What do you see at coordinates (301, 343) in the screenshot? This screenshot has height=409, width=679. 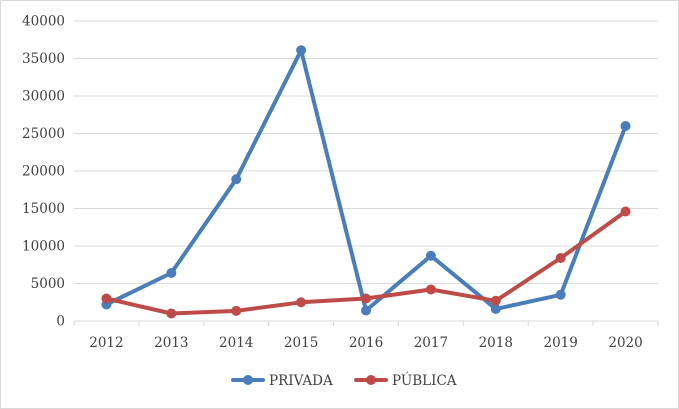 I see `x-tick-label-2015: 2015` at bounding box center [301, 343].